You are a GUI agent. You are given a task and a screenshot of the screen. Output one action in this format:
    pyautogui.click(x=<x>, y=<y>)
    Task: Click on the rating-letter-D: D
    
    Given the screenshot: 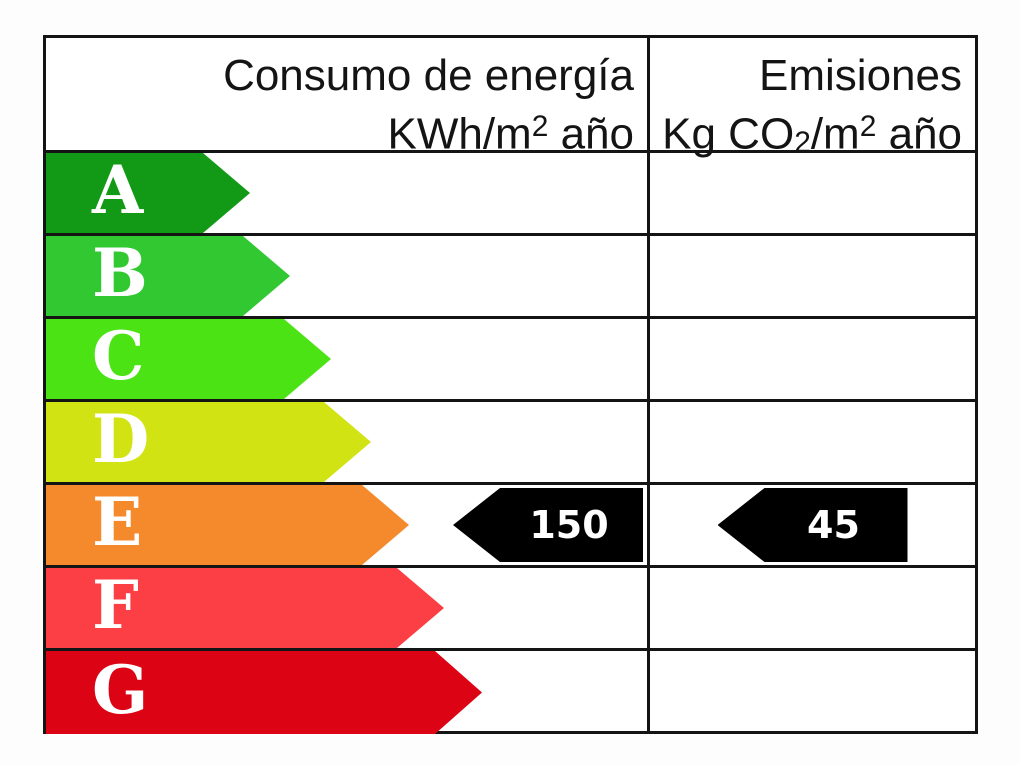 What is the action you would take?
    pyautogui.click(x=121, y=439)
    